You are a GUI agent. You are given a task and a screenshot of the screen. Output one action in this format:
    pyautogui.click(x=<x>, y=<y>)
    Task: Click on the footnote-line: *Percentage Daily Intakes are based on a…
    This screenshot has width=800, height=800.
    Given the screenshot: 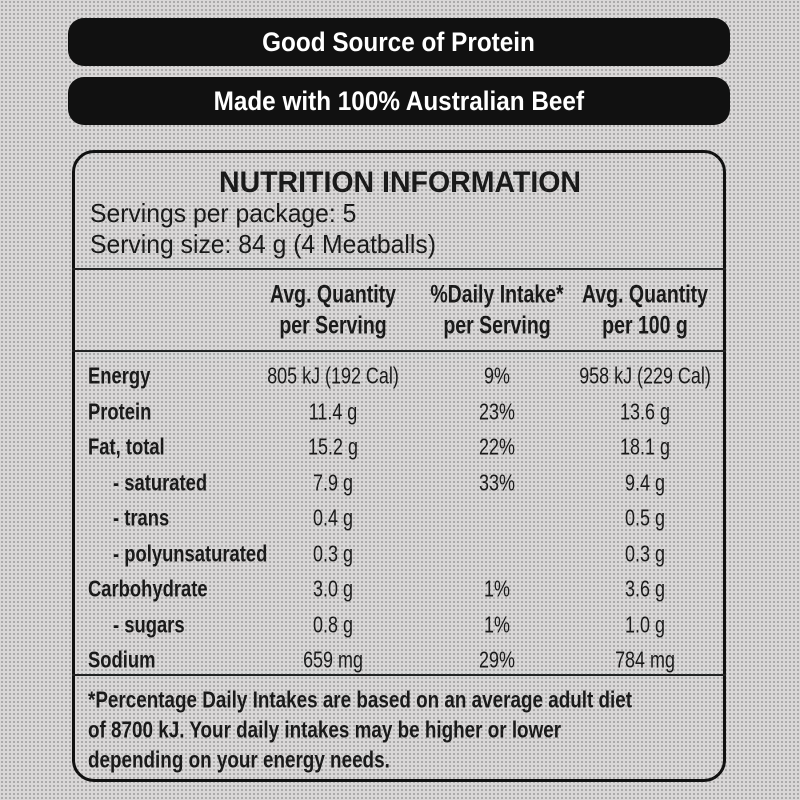 What is the action you would take?
    pyautogui.click(x=360, y=699)
    